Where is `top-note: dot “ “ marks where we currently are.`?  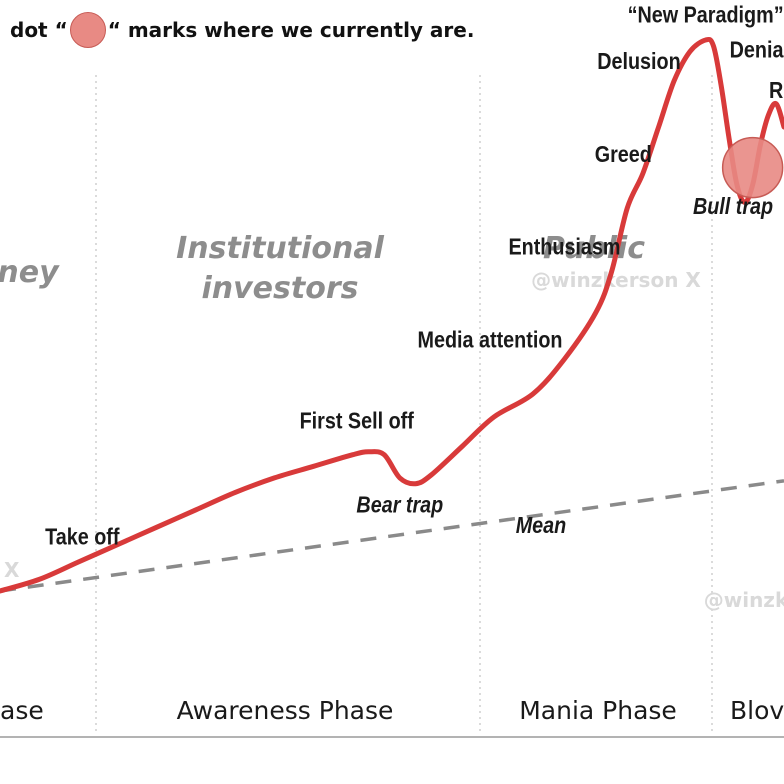 top-note: dot “ “ marks where we currently are. is located at coordinates (242, 30).